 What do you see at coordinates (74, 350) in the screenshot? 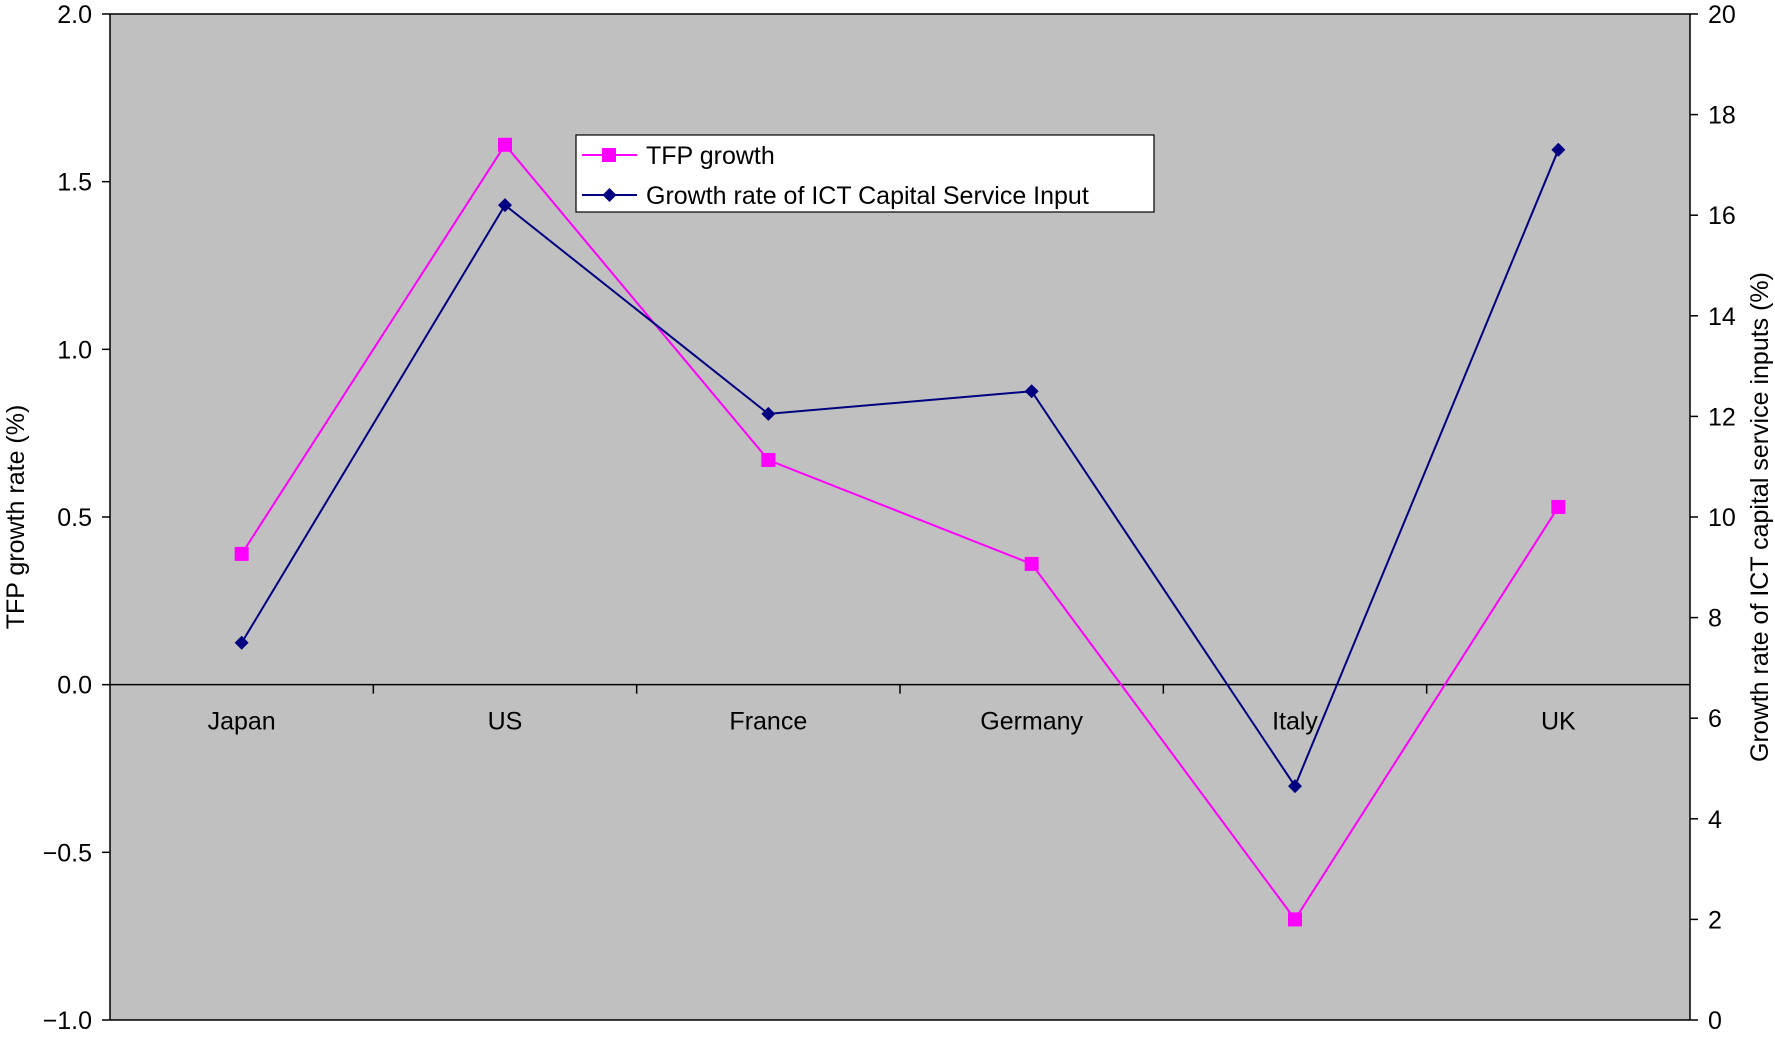
I see `left-tick-label: 1.0` at bounding box center [74, 350].